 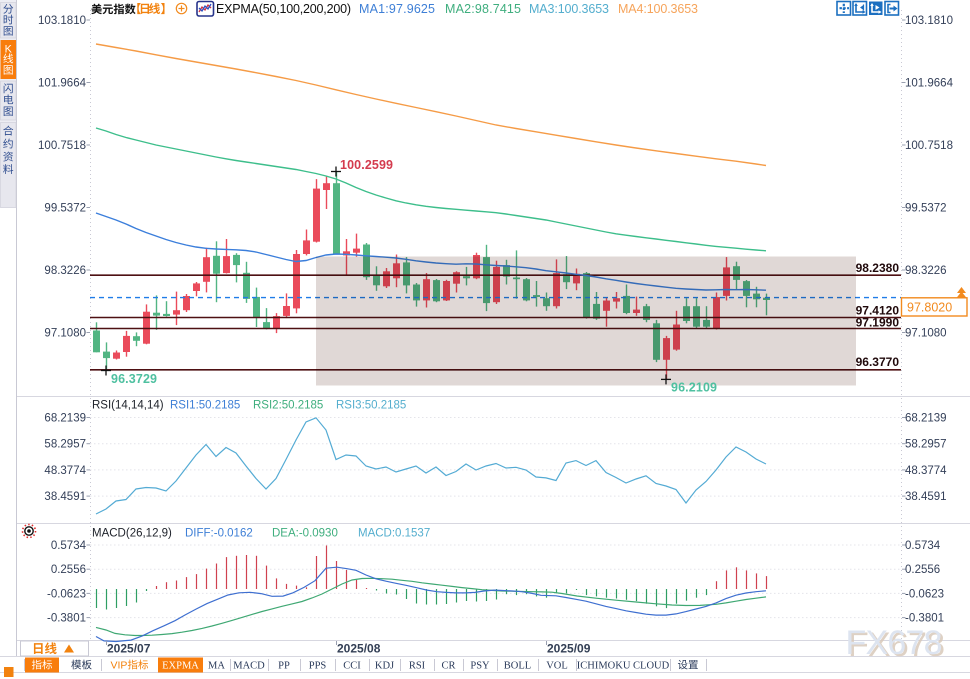 I want to click on svg-text: KDJ, so click(x=384, y=666).